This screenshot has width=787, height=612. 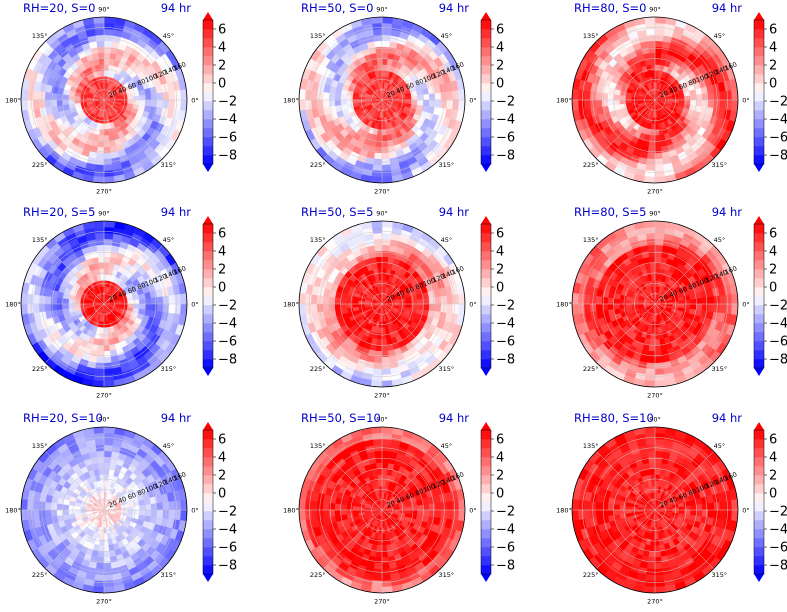 What do you see at coordinates (500, 288) in the screenshot?
I see `colorbar-tick-label: 0` at bounding box center [500, 288].